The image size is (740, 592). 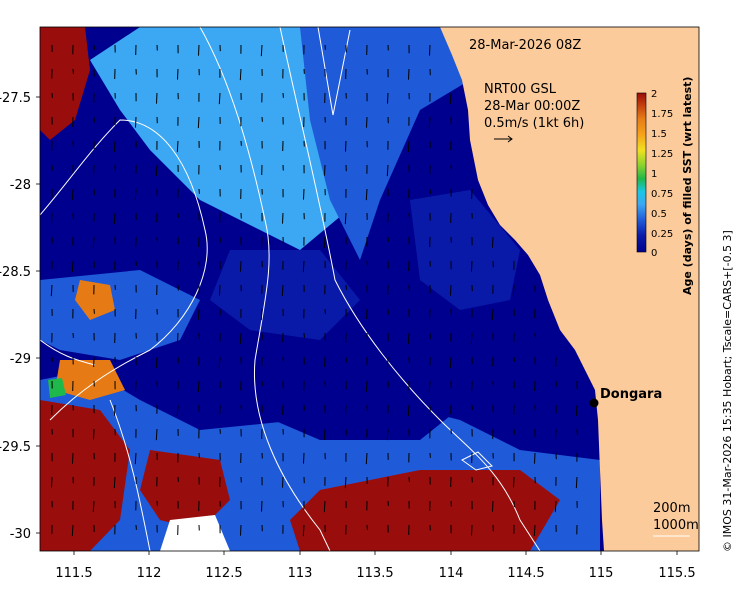 I want to click on contour-label-200m: 200m, so click(x=671, y=508).